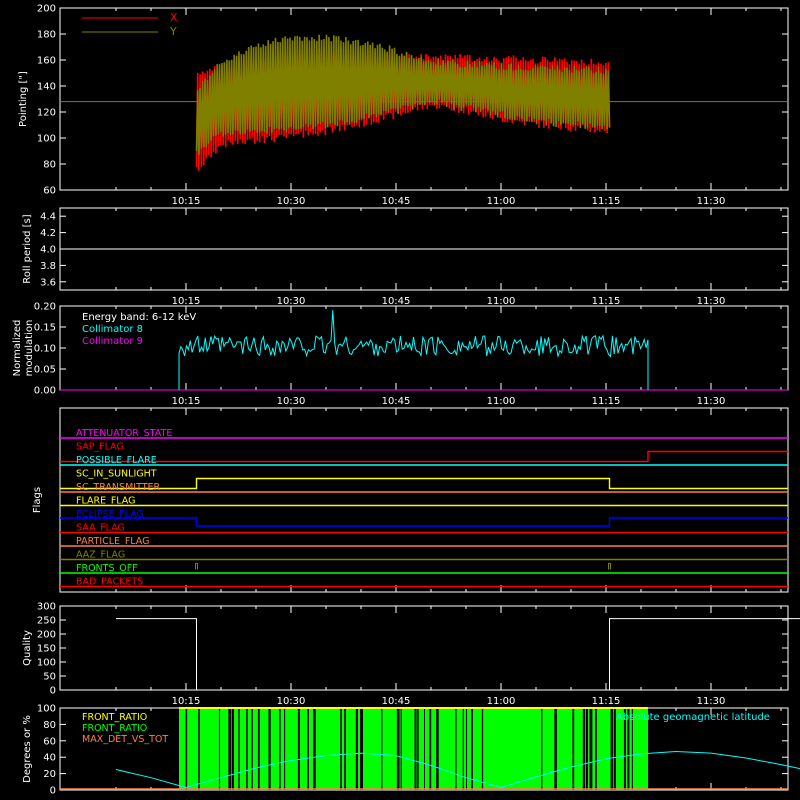 The image size is (800, 800). I want to click on flag-label: SC_TRANSMITTER, so click(118, 487).